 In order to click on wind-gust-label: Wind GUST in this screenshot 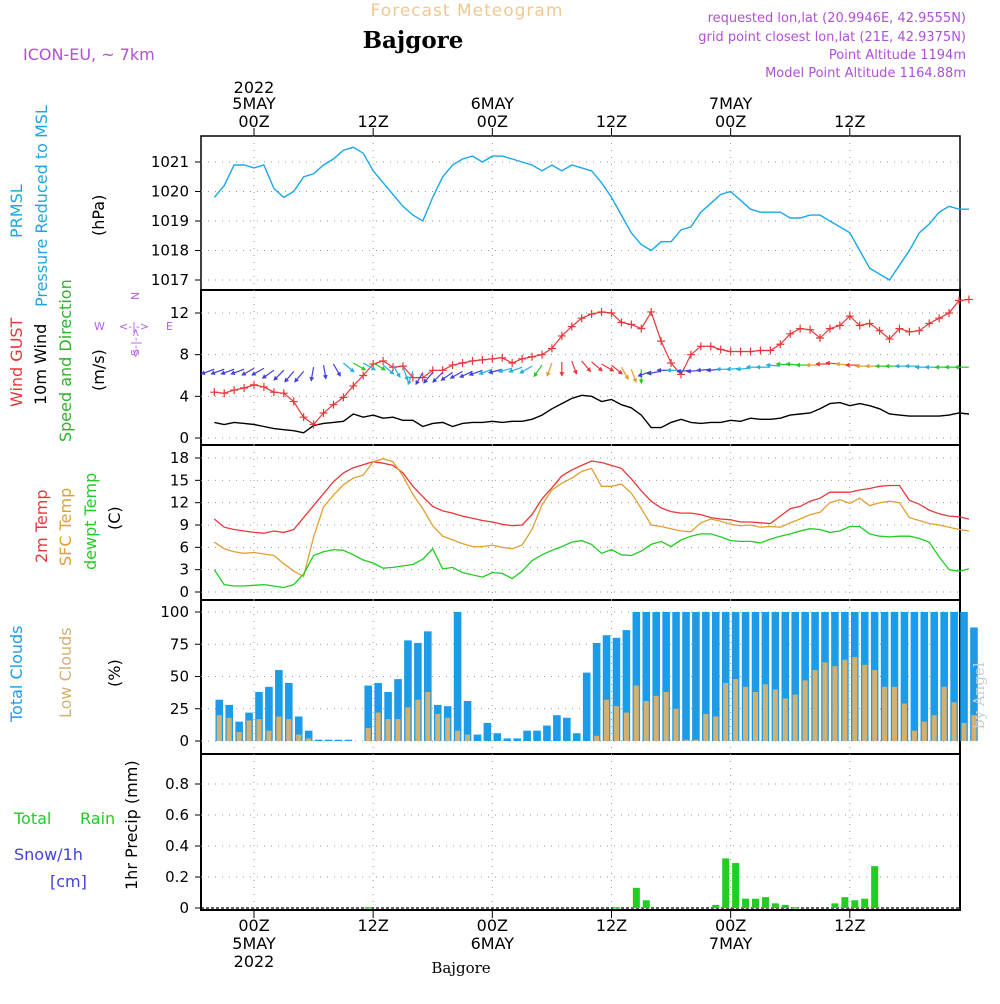, I will do `click(16, 362)`.